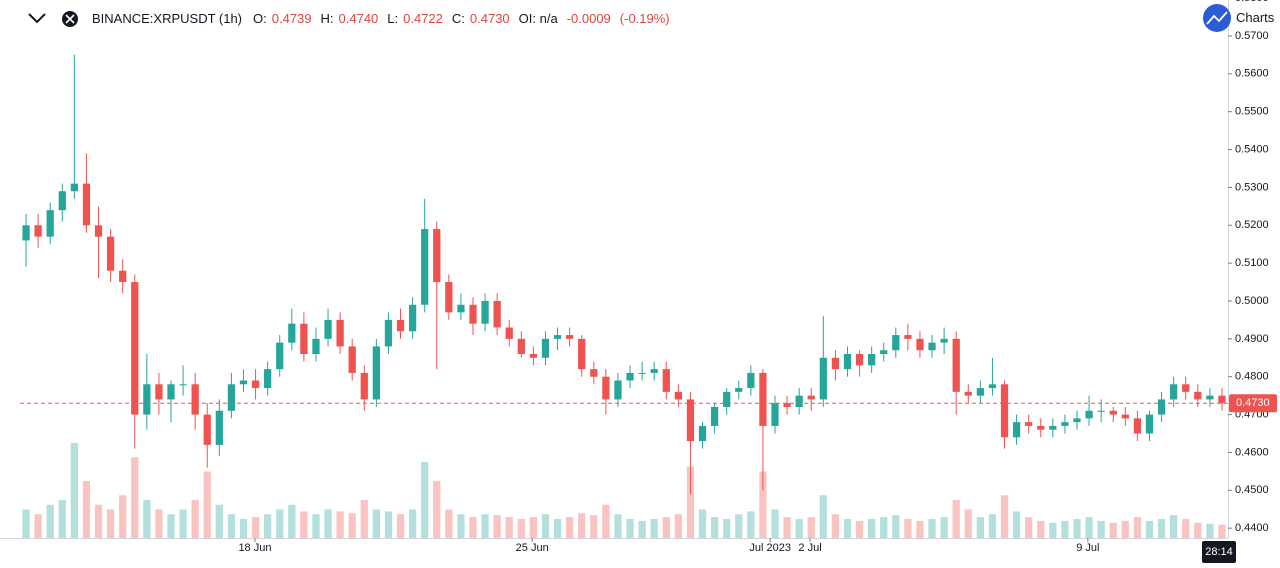 The image size is (1280, 568). I want to click on y-tick-label: 0.5100, so click(1252, 263).